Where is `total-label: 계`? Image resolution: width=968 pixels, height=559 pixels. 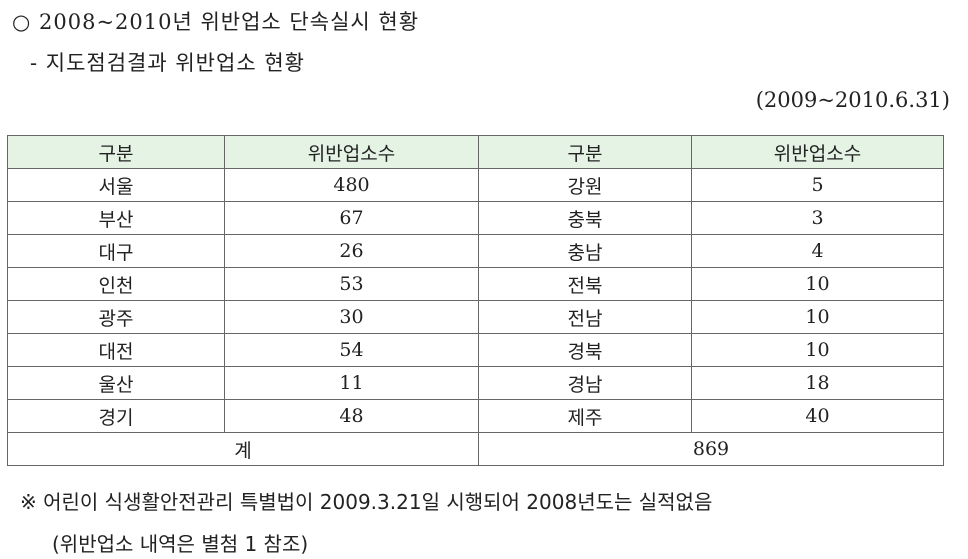 total-label: 계 is located at coordinates (243, 449).